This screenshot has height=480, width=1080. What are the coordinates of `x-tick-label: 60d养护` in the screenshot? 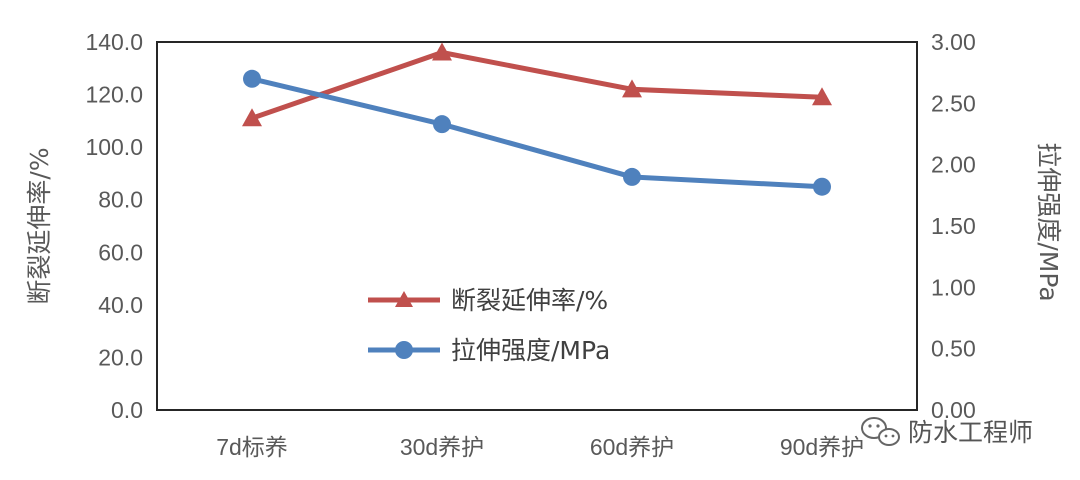 It's located at (632, 447).